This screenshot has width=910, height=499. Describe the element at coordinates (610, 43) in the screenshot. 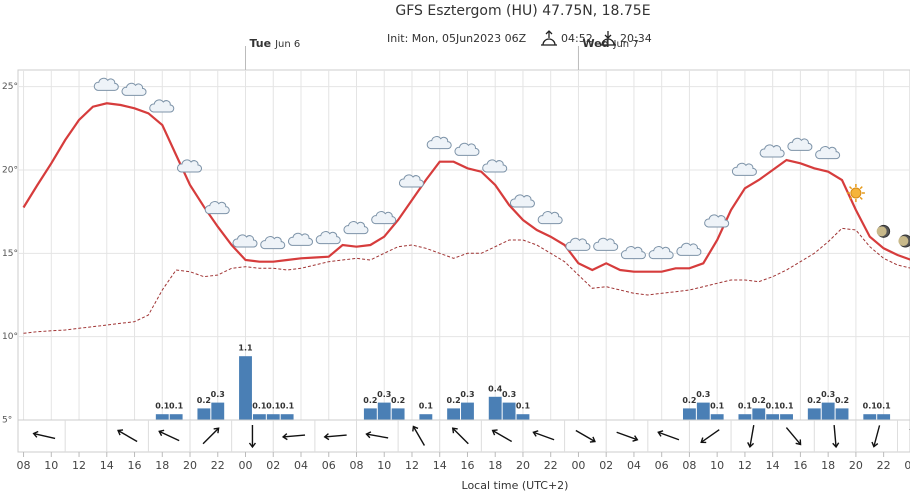

I see `day-label: Wed Jun 7` at that location.